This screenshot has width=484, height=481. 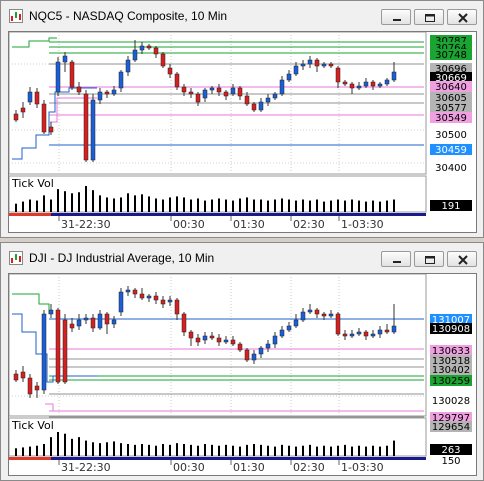 I want to click on price-tag: 30764, so click(x=451, y=48).